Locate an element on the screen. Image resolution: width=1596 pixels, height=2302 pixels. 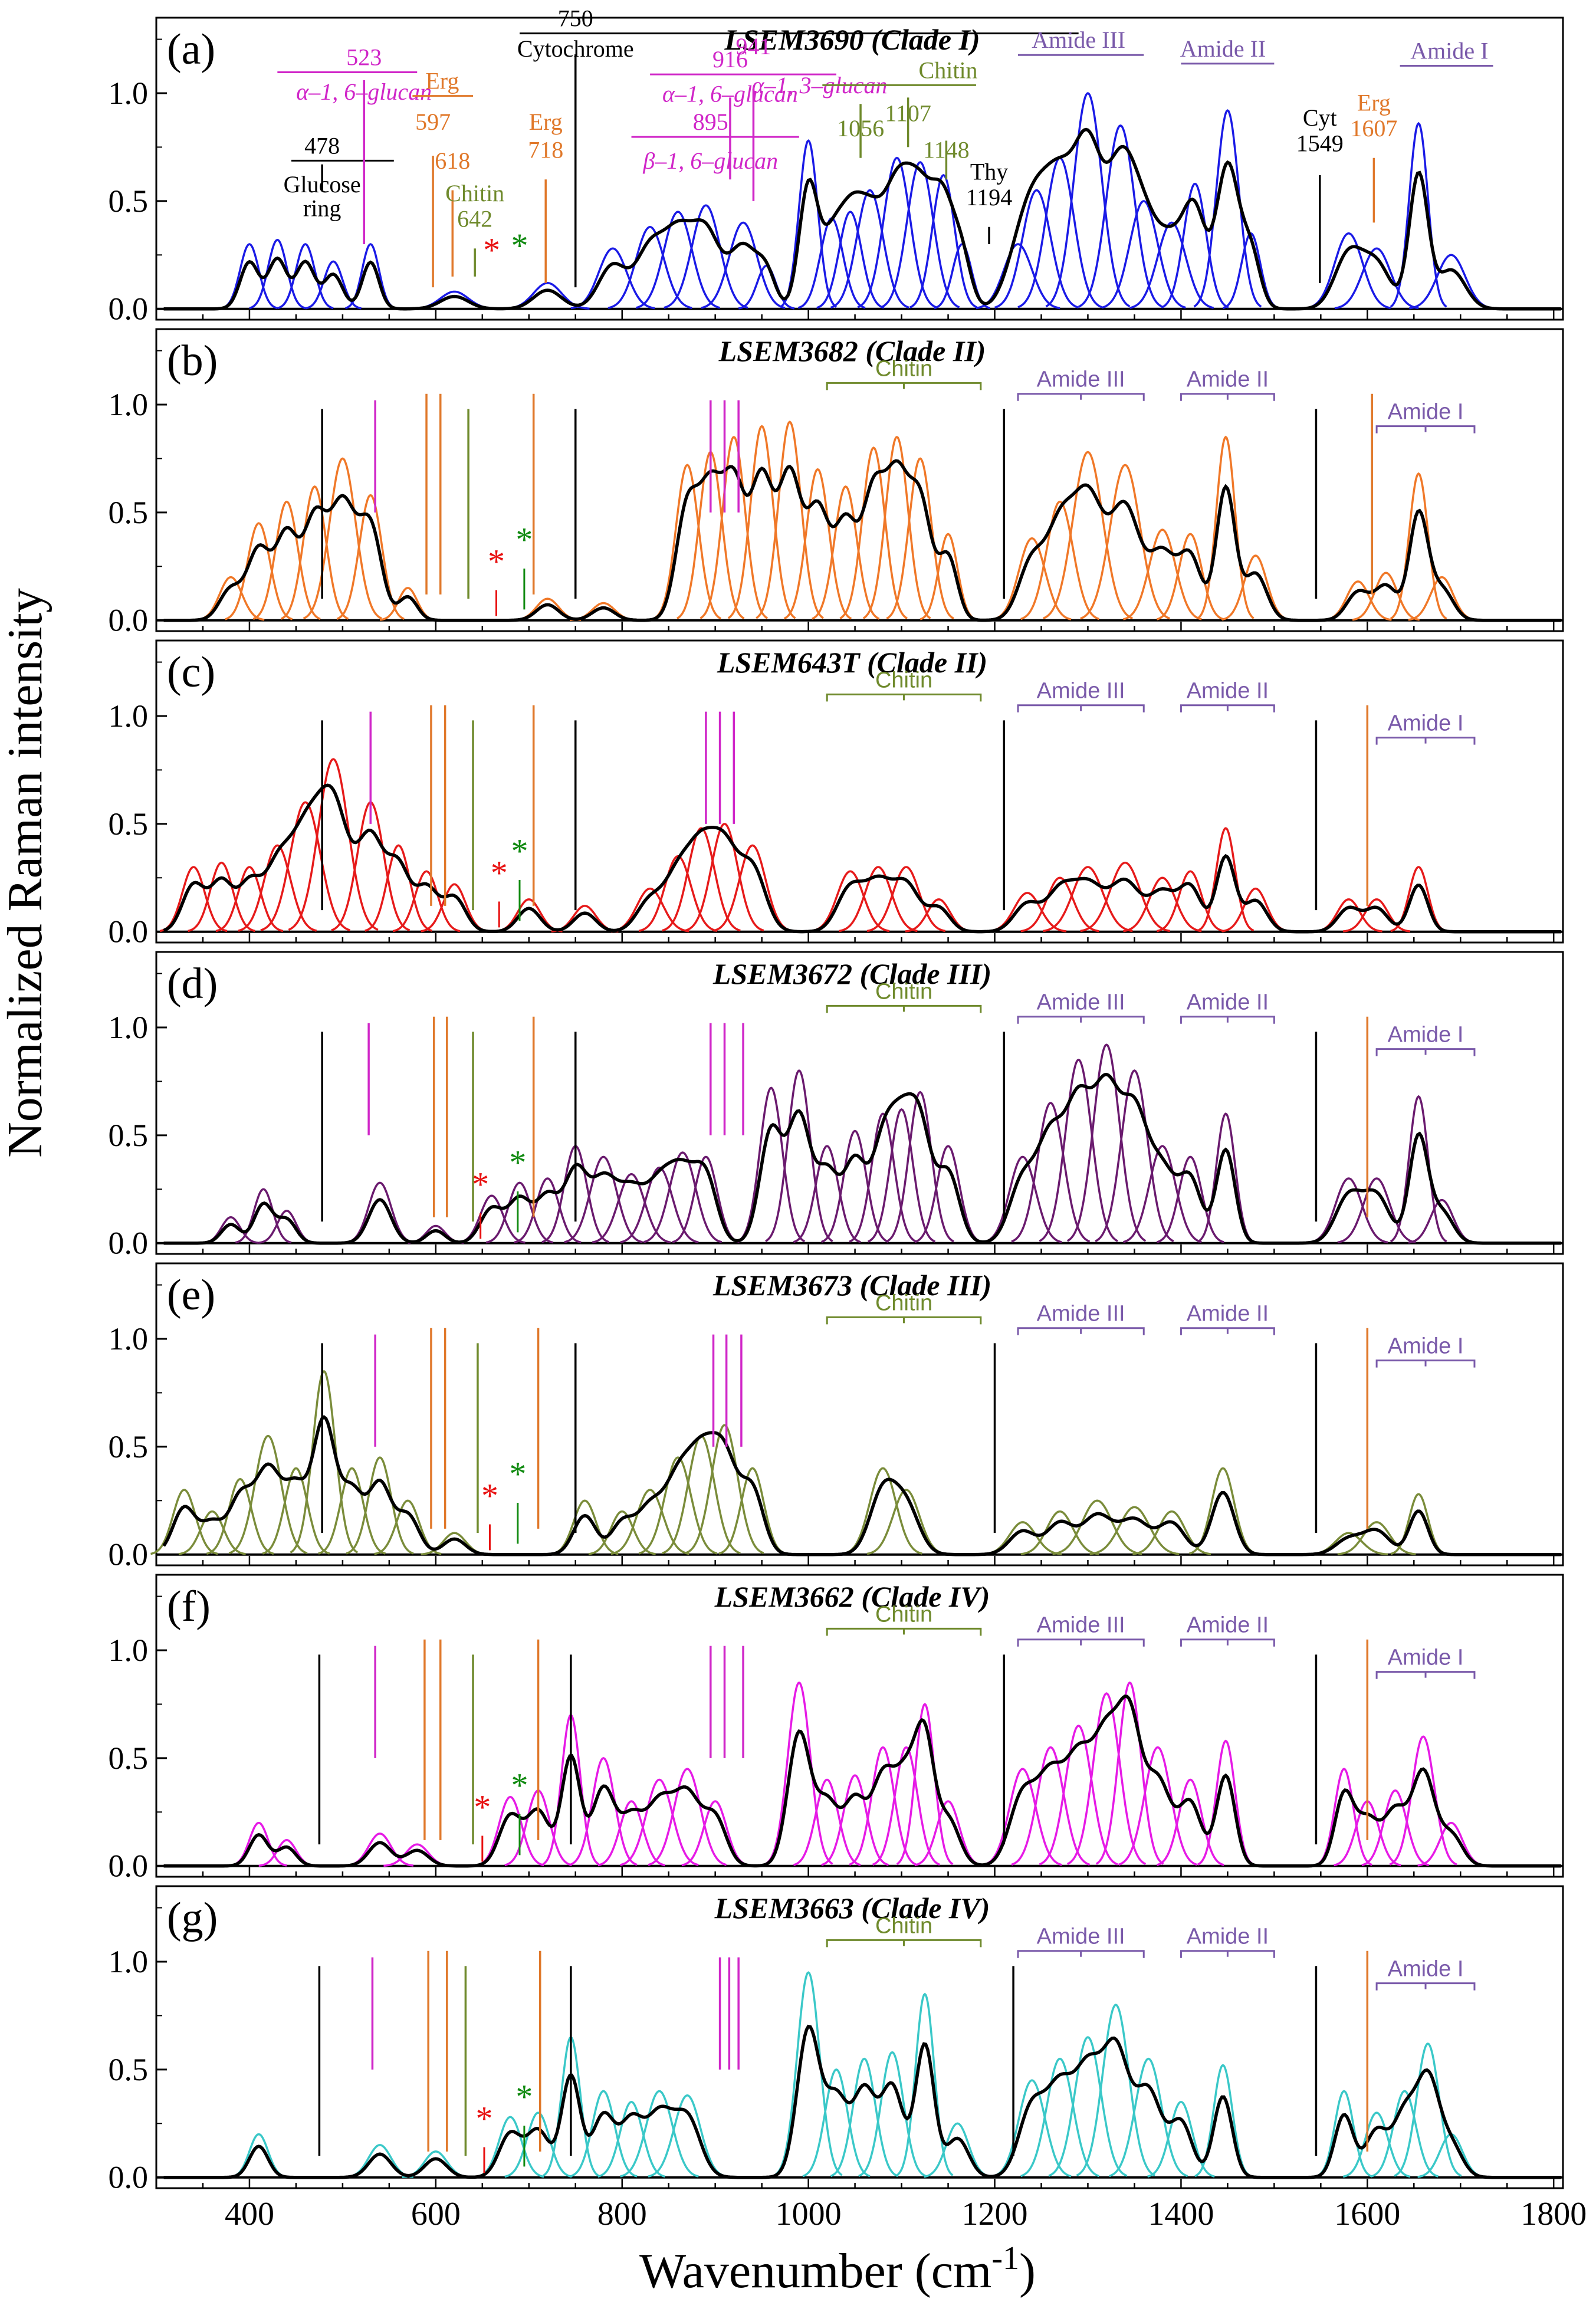
y-tick-label: 1.0 is located at coordinates (129, 1650).